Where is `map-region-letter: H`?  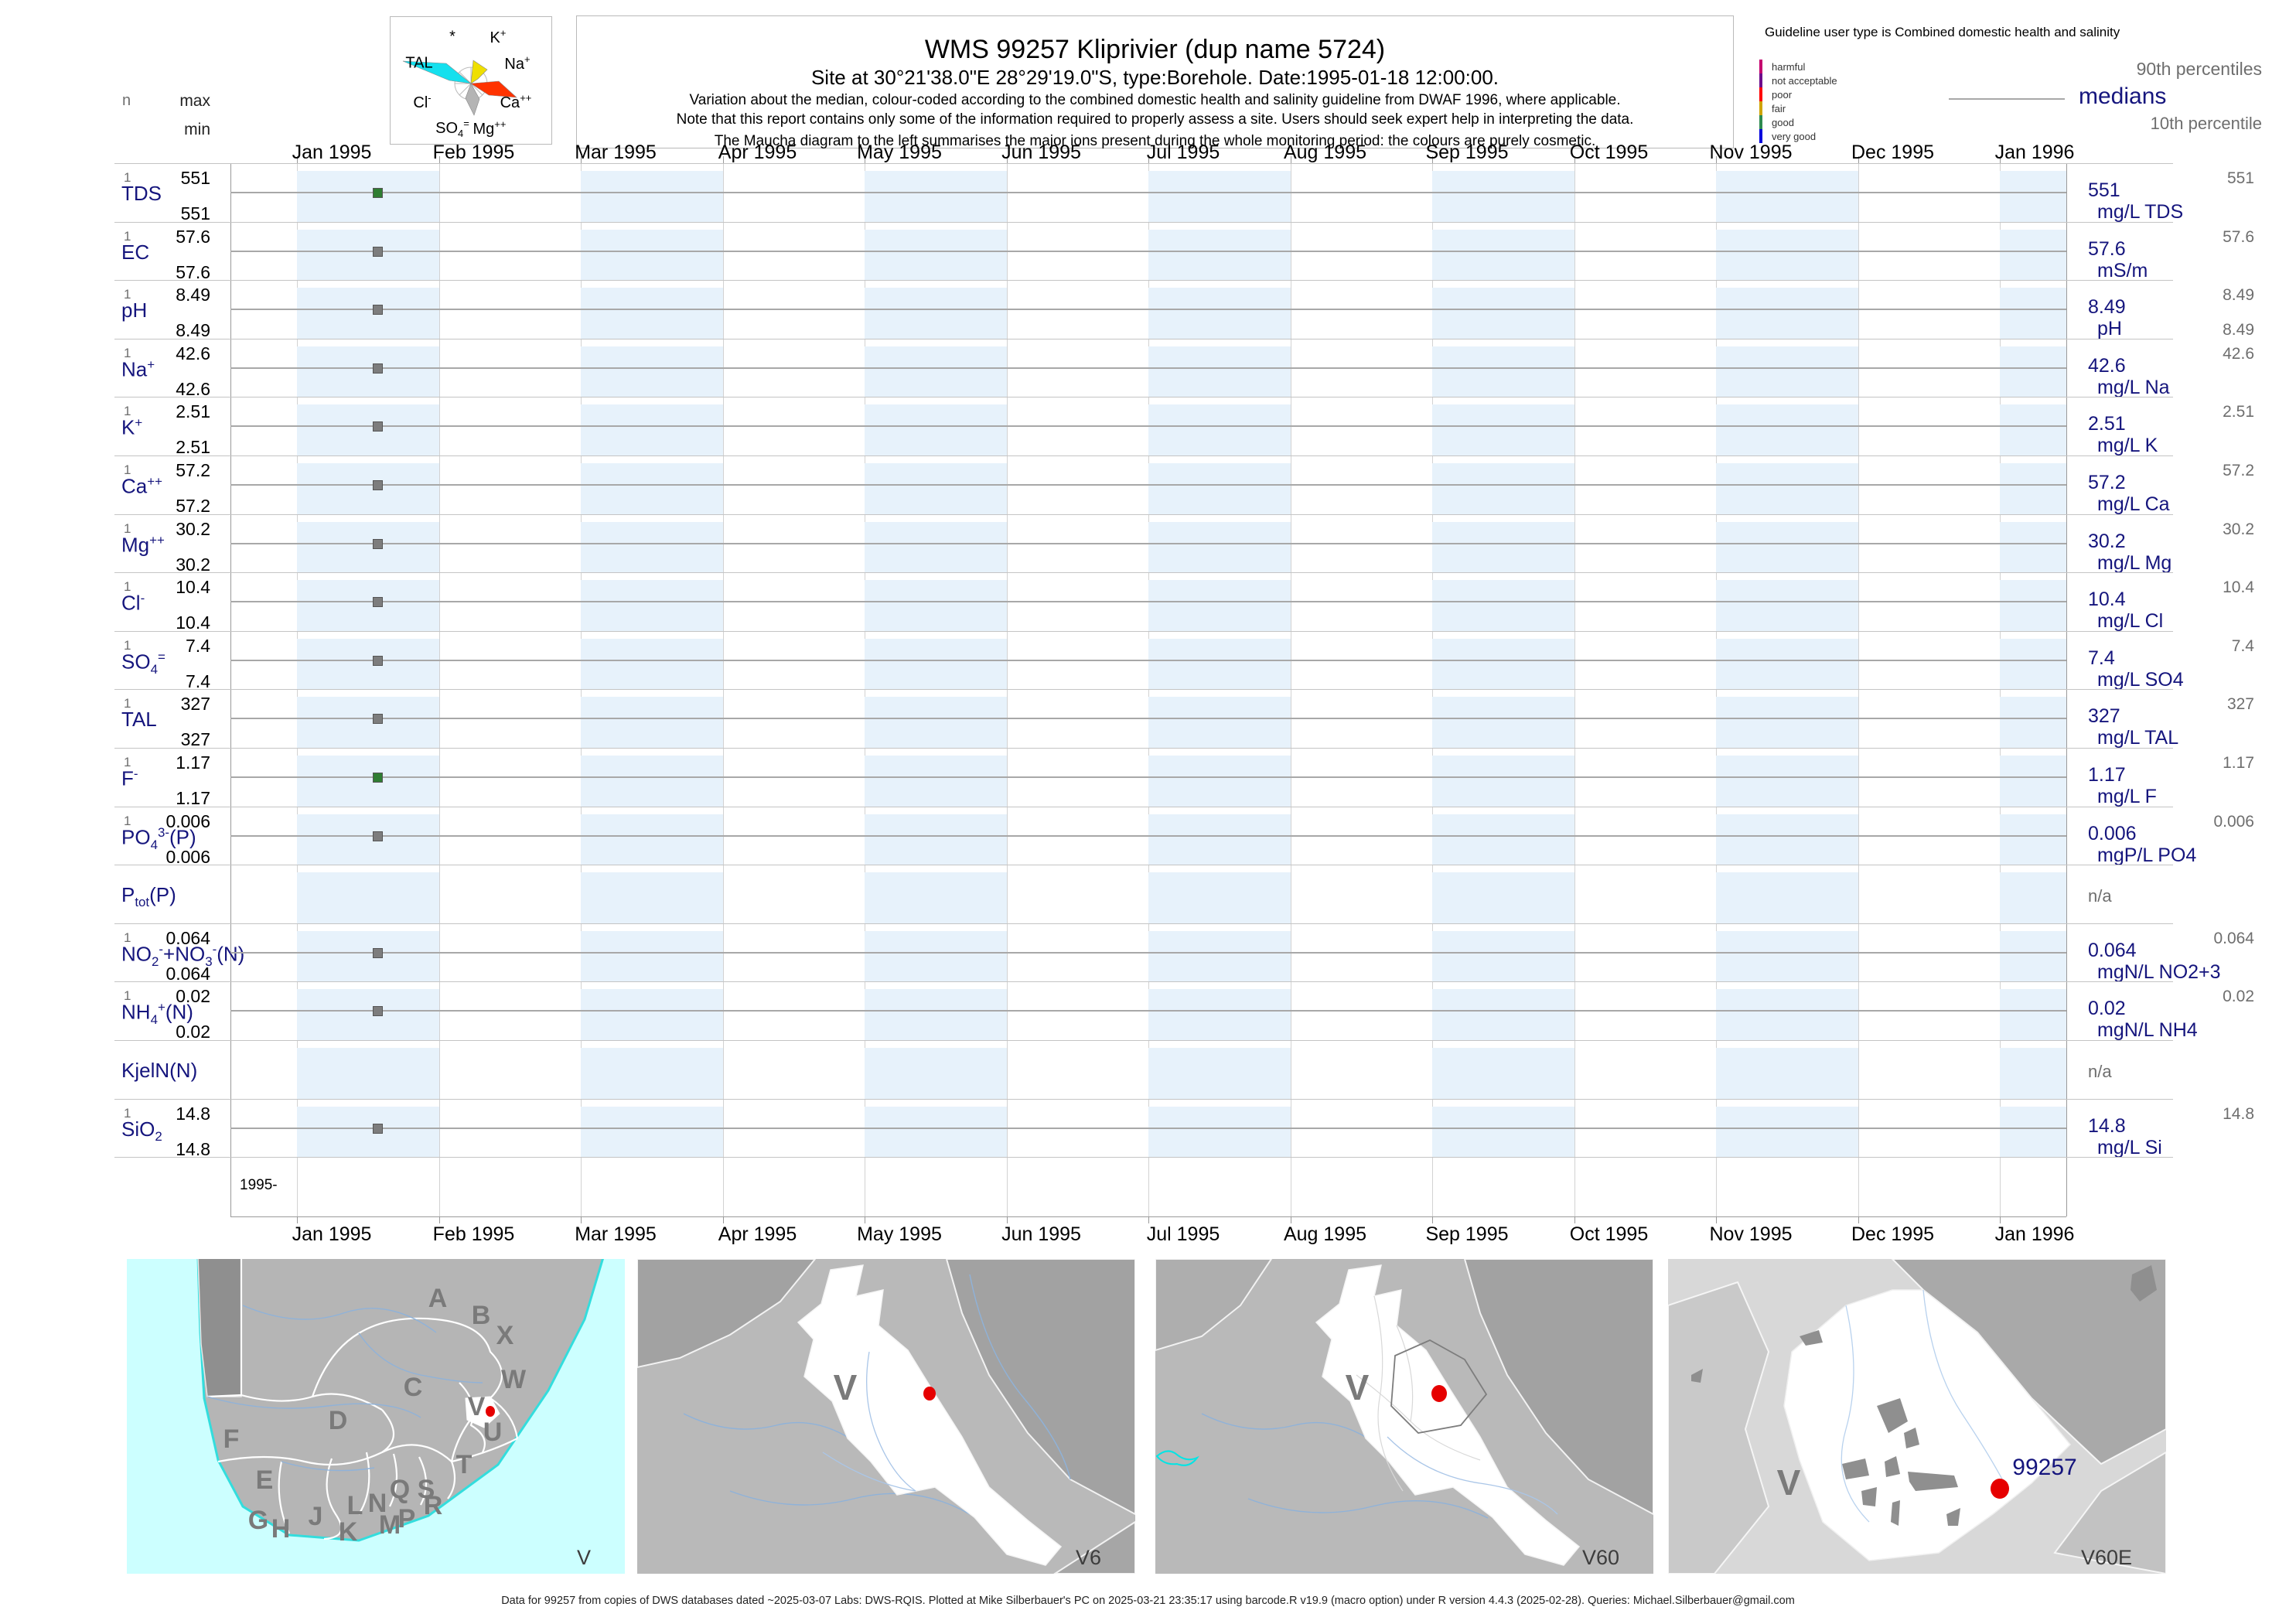 map-region-letter: H is located at coordinates (281, 1529).